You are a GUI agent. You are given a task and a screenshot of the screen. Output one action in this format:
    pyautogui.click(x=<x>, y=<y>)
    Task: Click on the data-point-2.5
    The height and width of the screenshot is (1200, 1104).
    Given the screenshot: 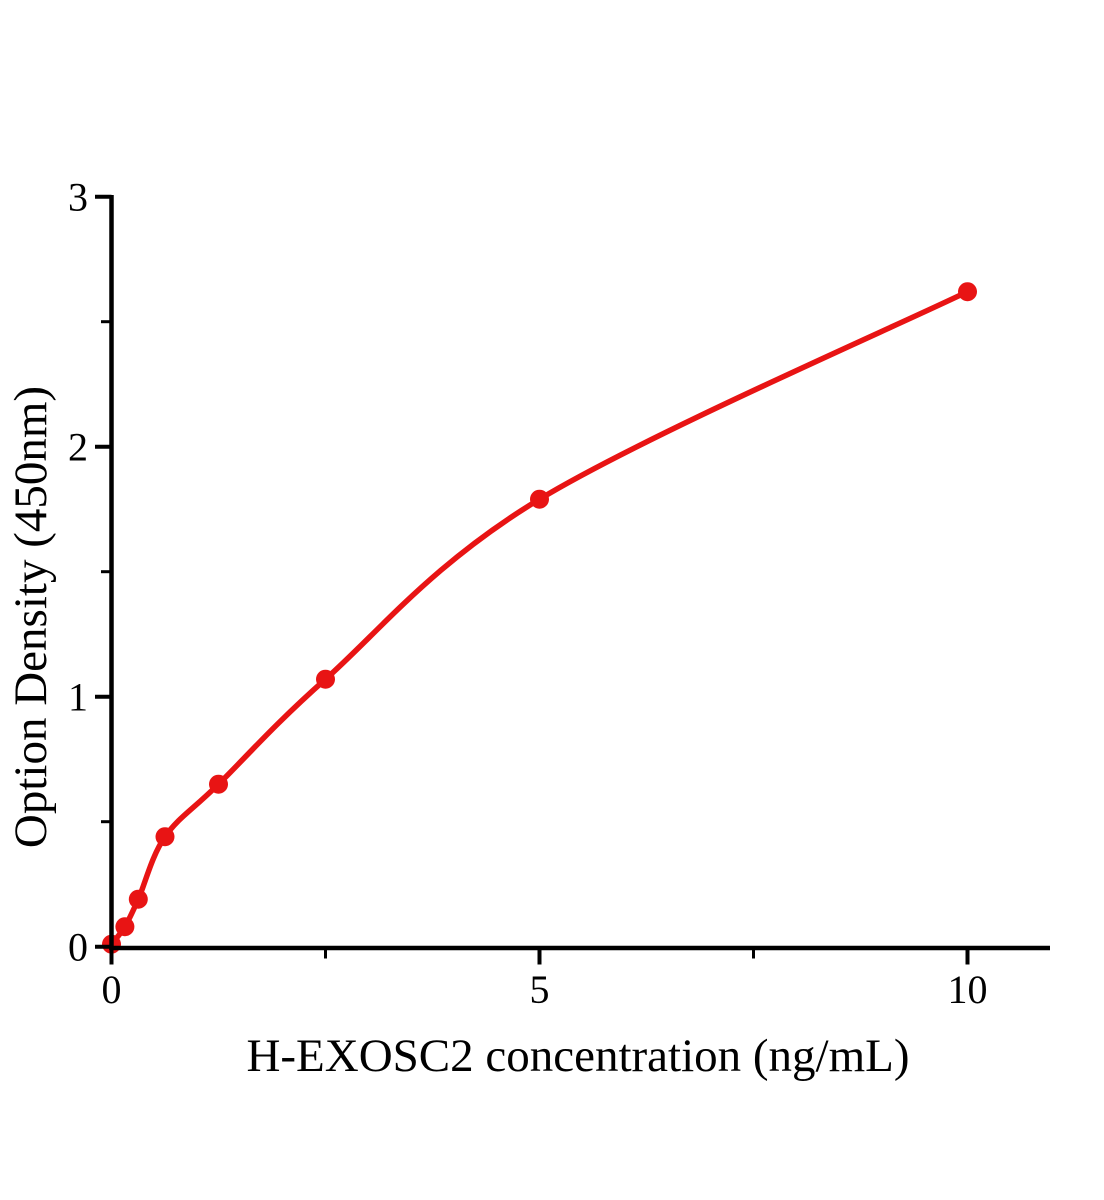 What is the action you would take?
    pyautogui.click(x=325, y=679)
    